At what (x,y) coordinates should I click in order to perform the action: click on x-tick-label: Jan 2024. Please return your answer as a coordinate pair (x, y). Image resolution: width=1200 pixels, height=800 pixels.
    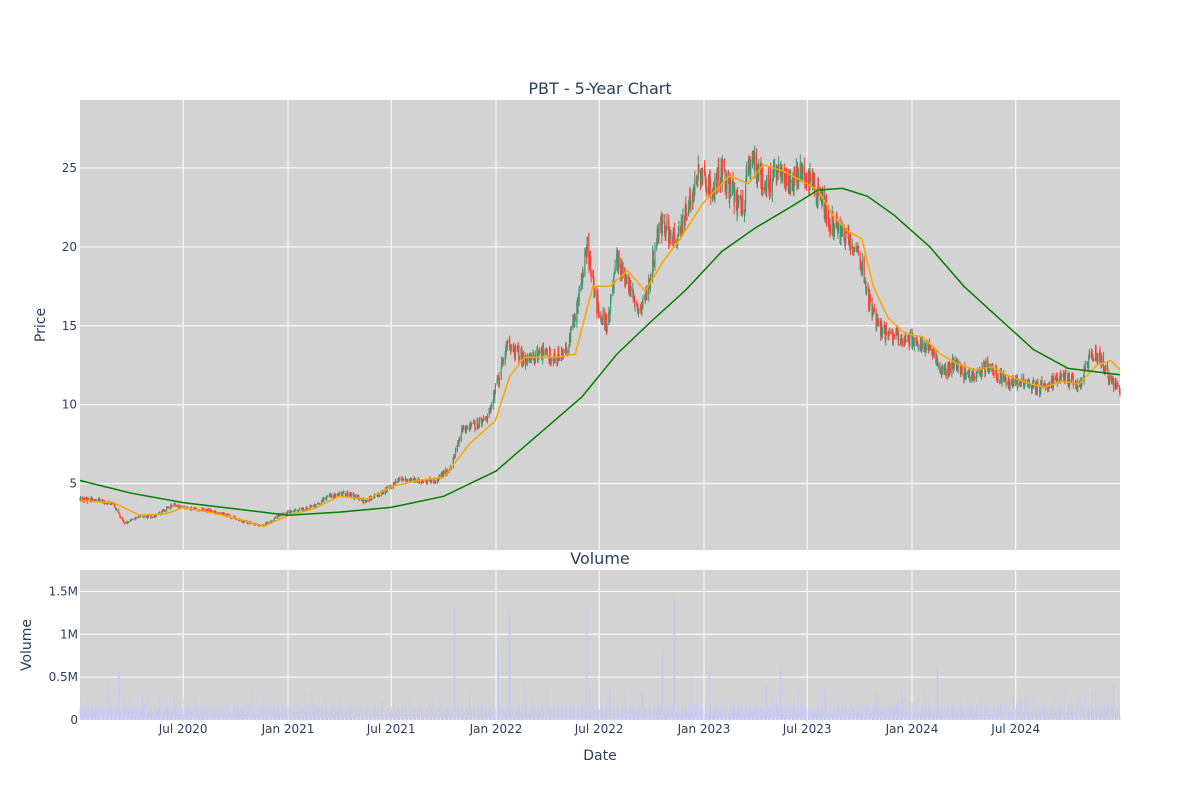
    Looking at the image, I should click on (912, 729).